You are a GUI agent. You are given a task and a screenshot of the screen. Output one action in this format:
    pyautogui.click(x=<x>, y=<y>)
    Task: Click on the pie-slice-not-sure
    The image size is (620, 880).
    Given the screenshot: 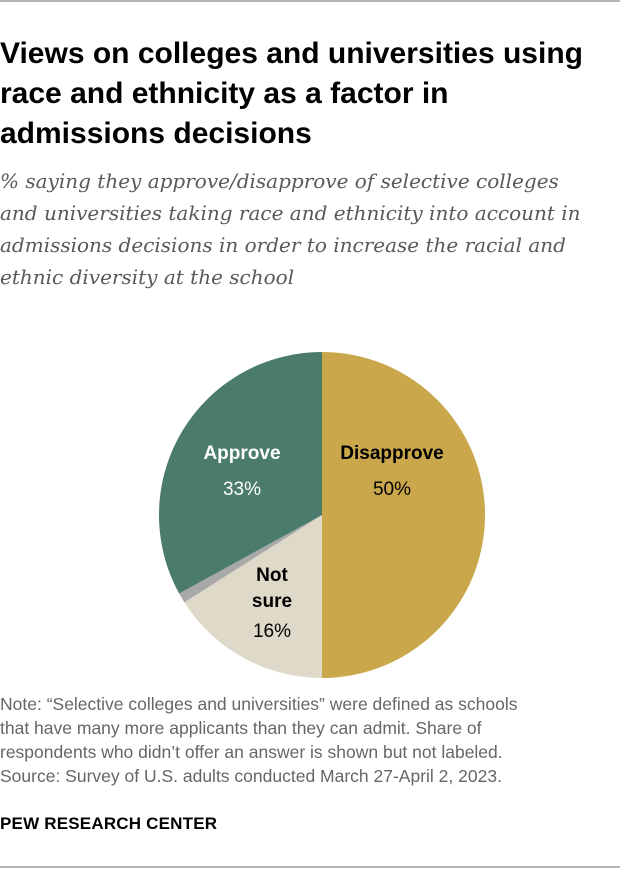 What is the action you would take?
    pyautogui.click(x=253, y=596)
    